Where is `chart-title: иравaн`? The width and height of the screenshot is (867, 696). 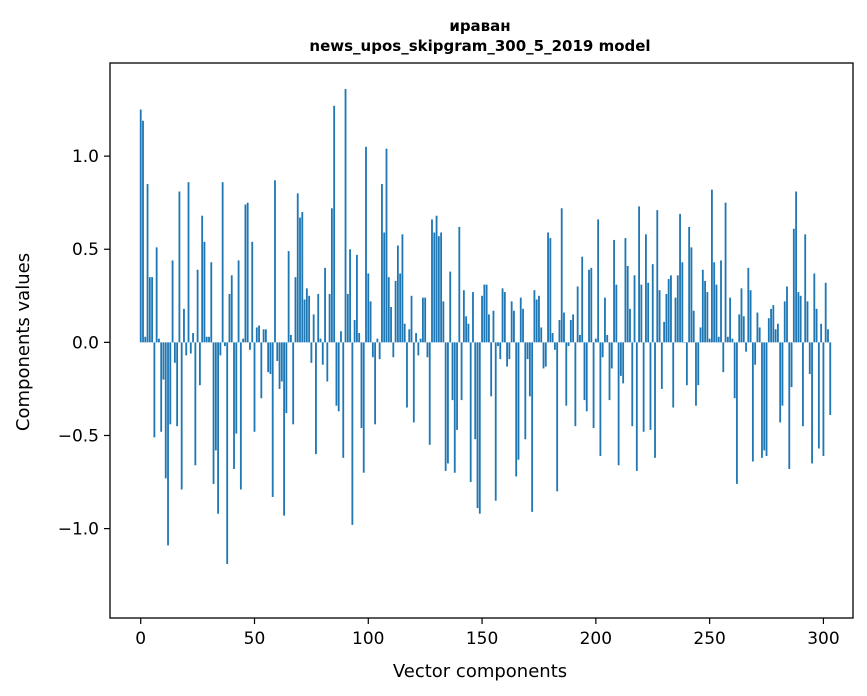
chart-title: иравaн is located at coordinates (479, 26).